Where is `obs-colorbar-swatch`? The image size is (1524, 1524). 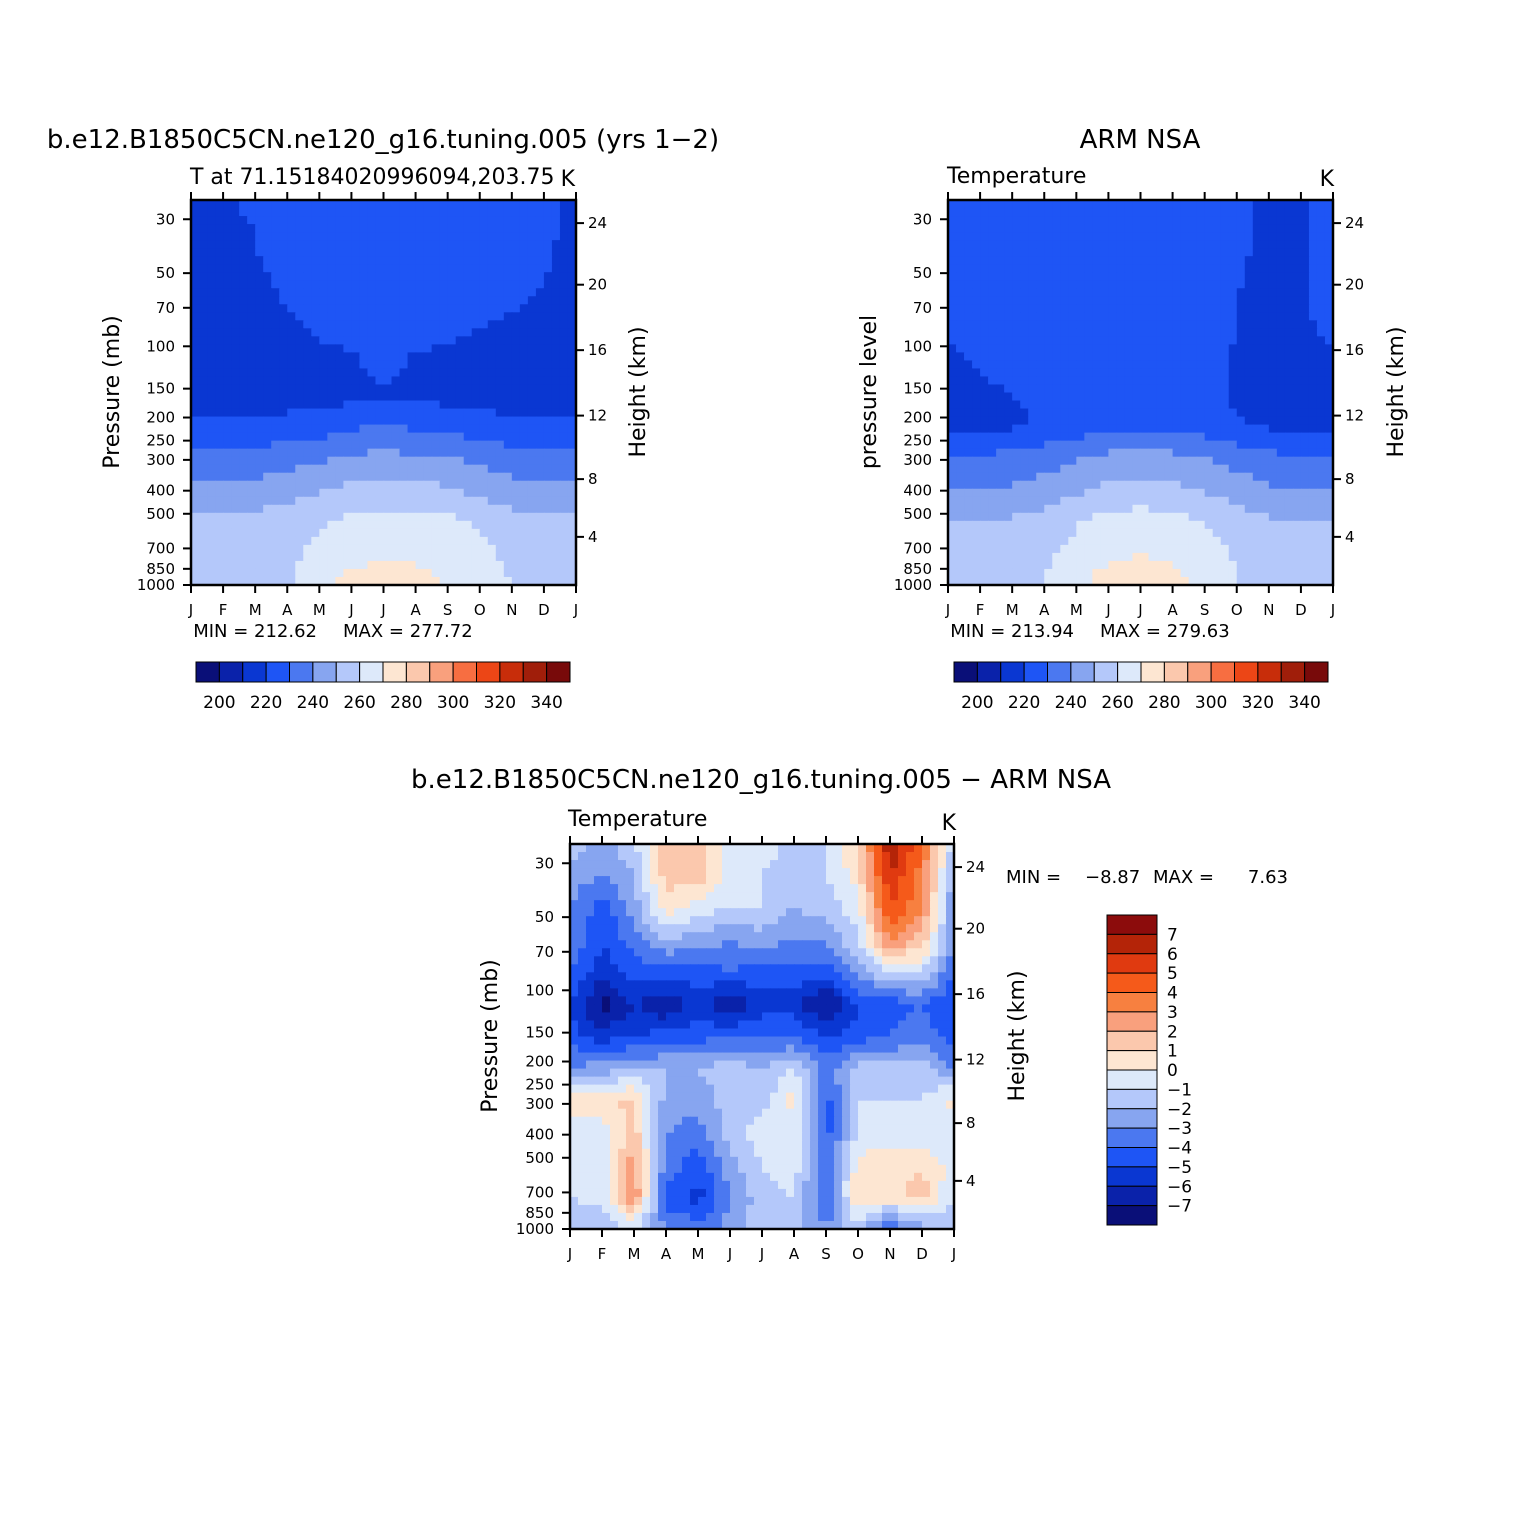
obs-colorbar-swatch is located at coordinates (1059, 672).